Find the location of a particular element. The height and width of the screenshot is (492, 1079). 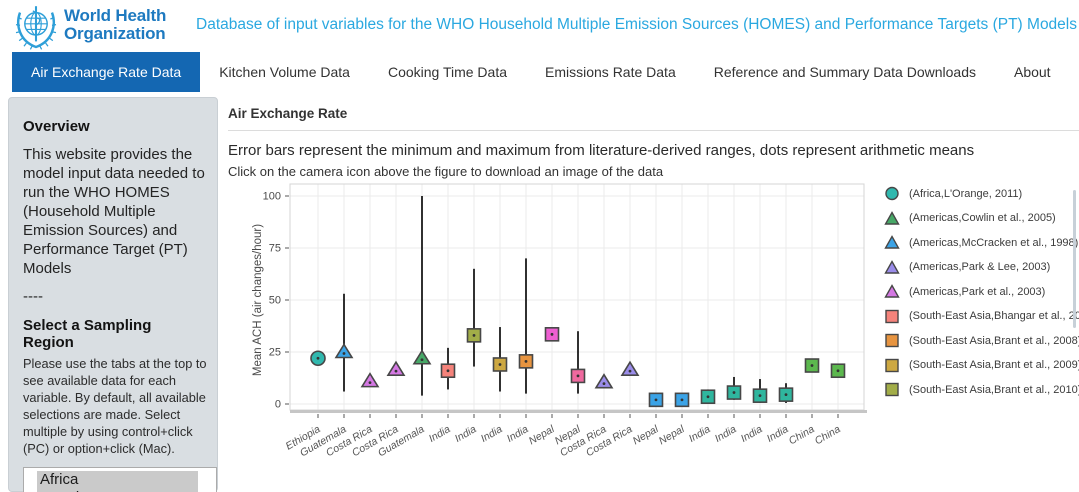

legend-label: (Americas,Park et al., 2003) is located at coordinates (977, 291).